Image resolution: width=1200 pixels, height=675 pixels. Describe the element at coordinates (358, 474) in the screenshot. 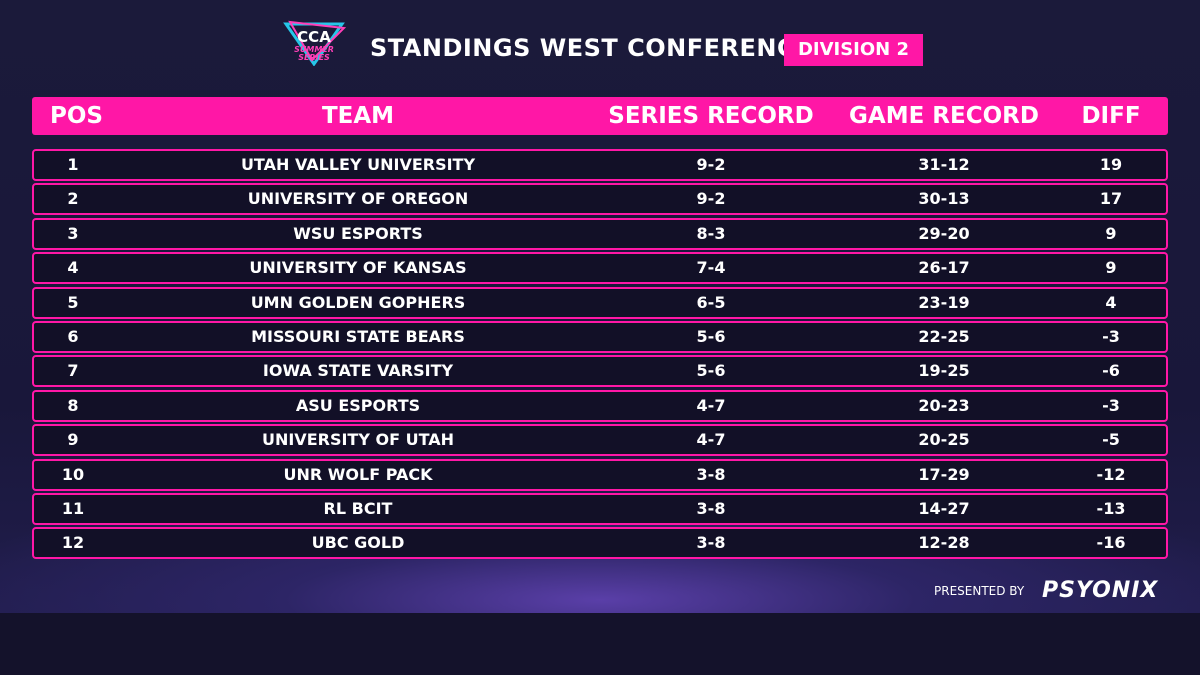

I see `table-cell: UNR WOLF PACK` at that location.